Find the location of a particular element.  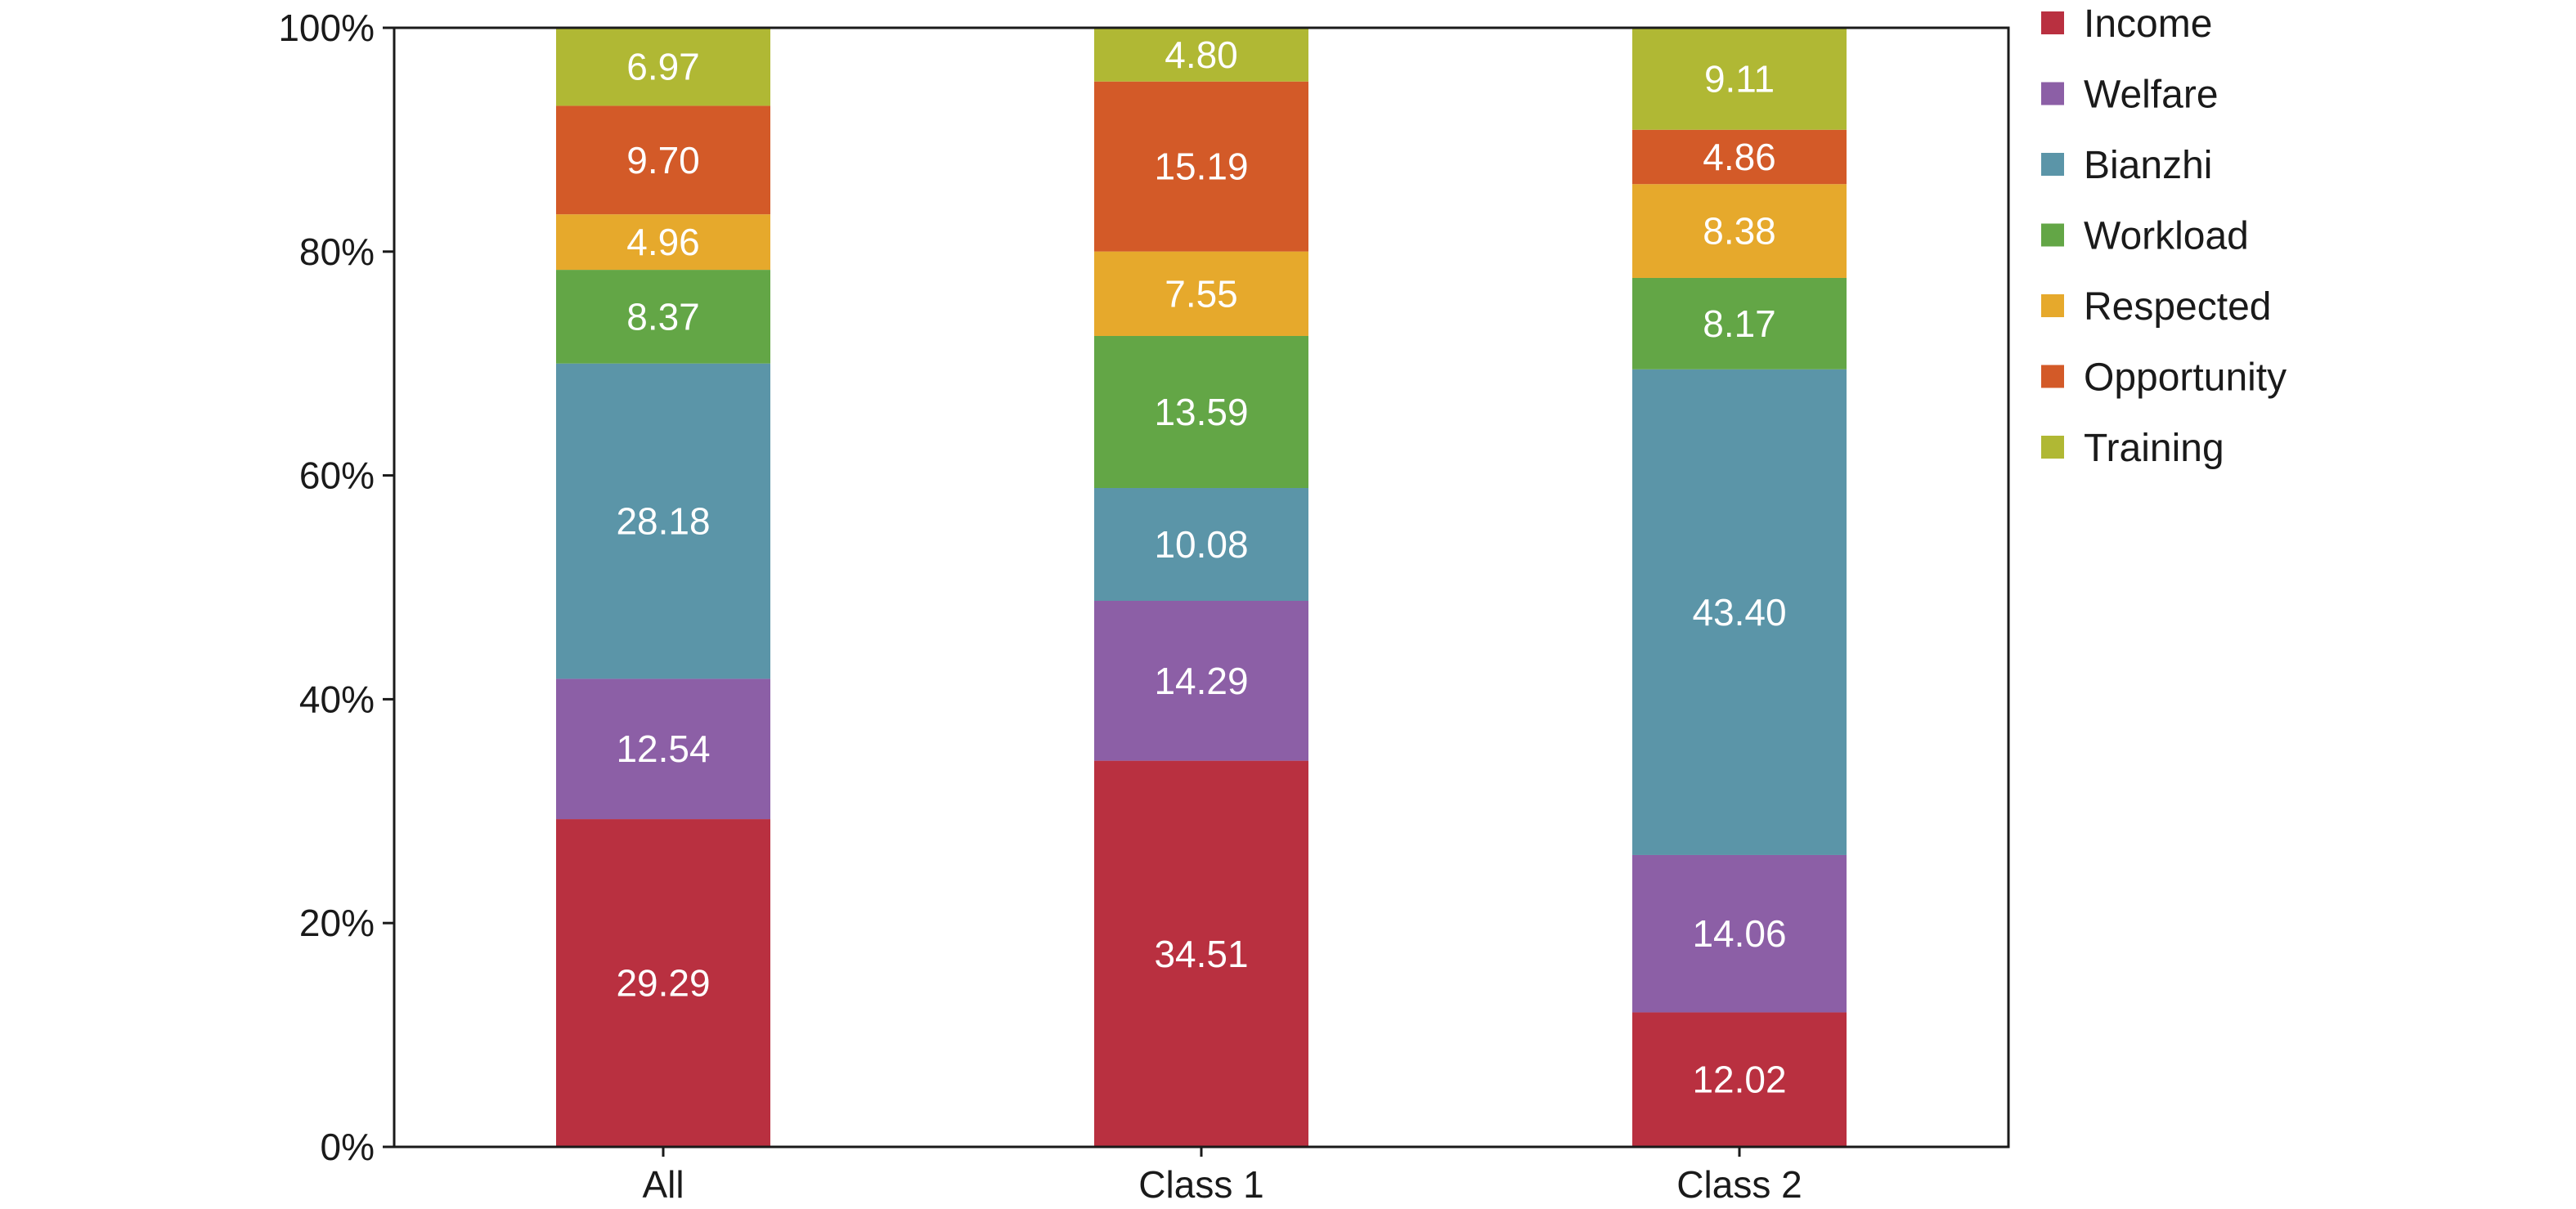

legend-label-training: Training is located at coordinates (2154, 449).